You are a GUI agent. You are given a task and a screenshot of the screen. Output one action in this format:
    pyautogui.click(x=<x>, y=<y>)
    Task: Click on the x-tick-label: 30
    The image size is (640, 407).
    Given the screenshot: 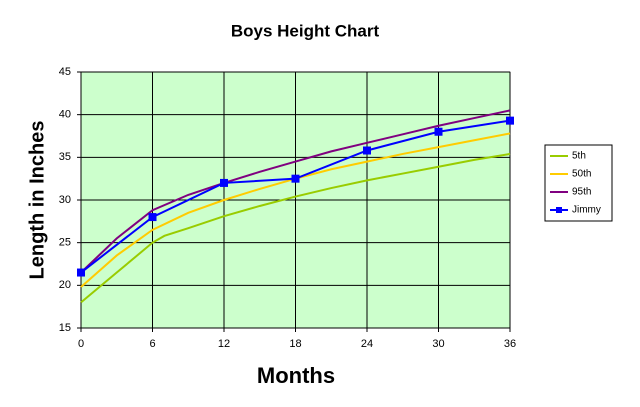 What is the action you would take?
    pyautogui.click(x=438, y=344)
    